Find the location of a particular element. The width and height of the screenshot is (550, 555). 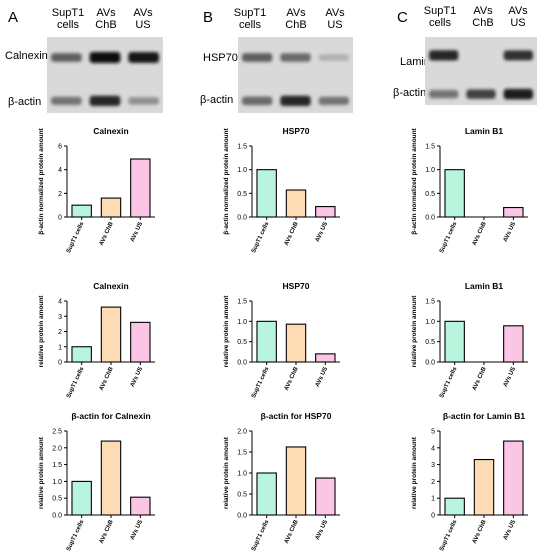

panel-letter-b: B is located at coordinates (208, 17).